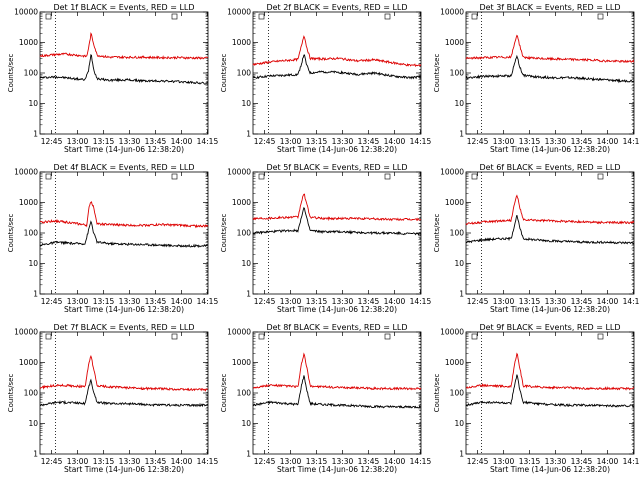  I want to click on chart-title: Det 2f BLACK = Events, RED = LLD, so click(336, 7).